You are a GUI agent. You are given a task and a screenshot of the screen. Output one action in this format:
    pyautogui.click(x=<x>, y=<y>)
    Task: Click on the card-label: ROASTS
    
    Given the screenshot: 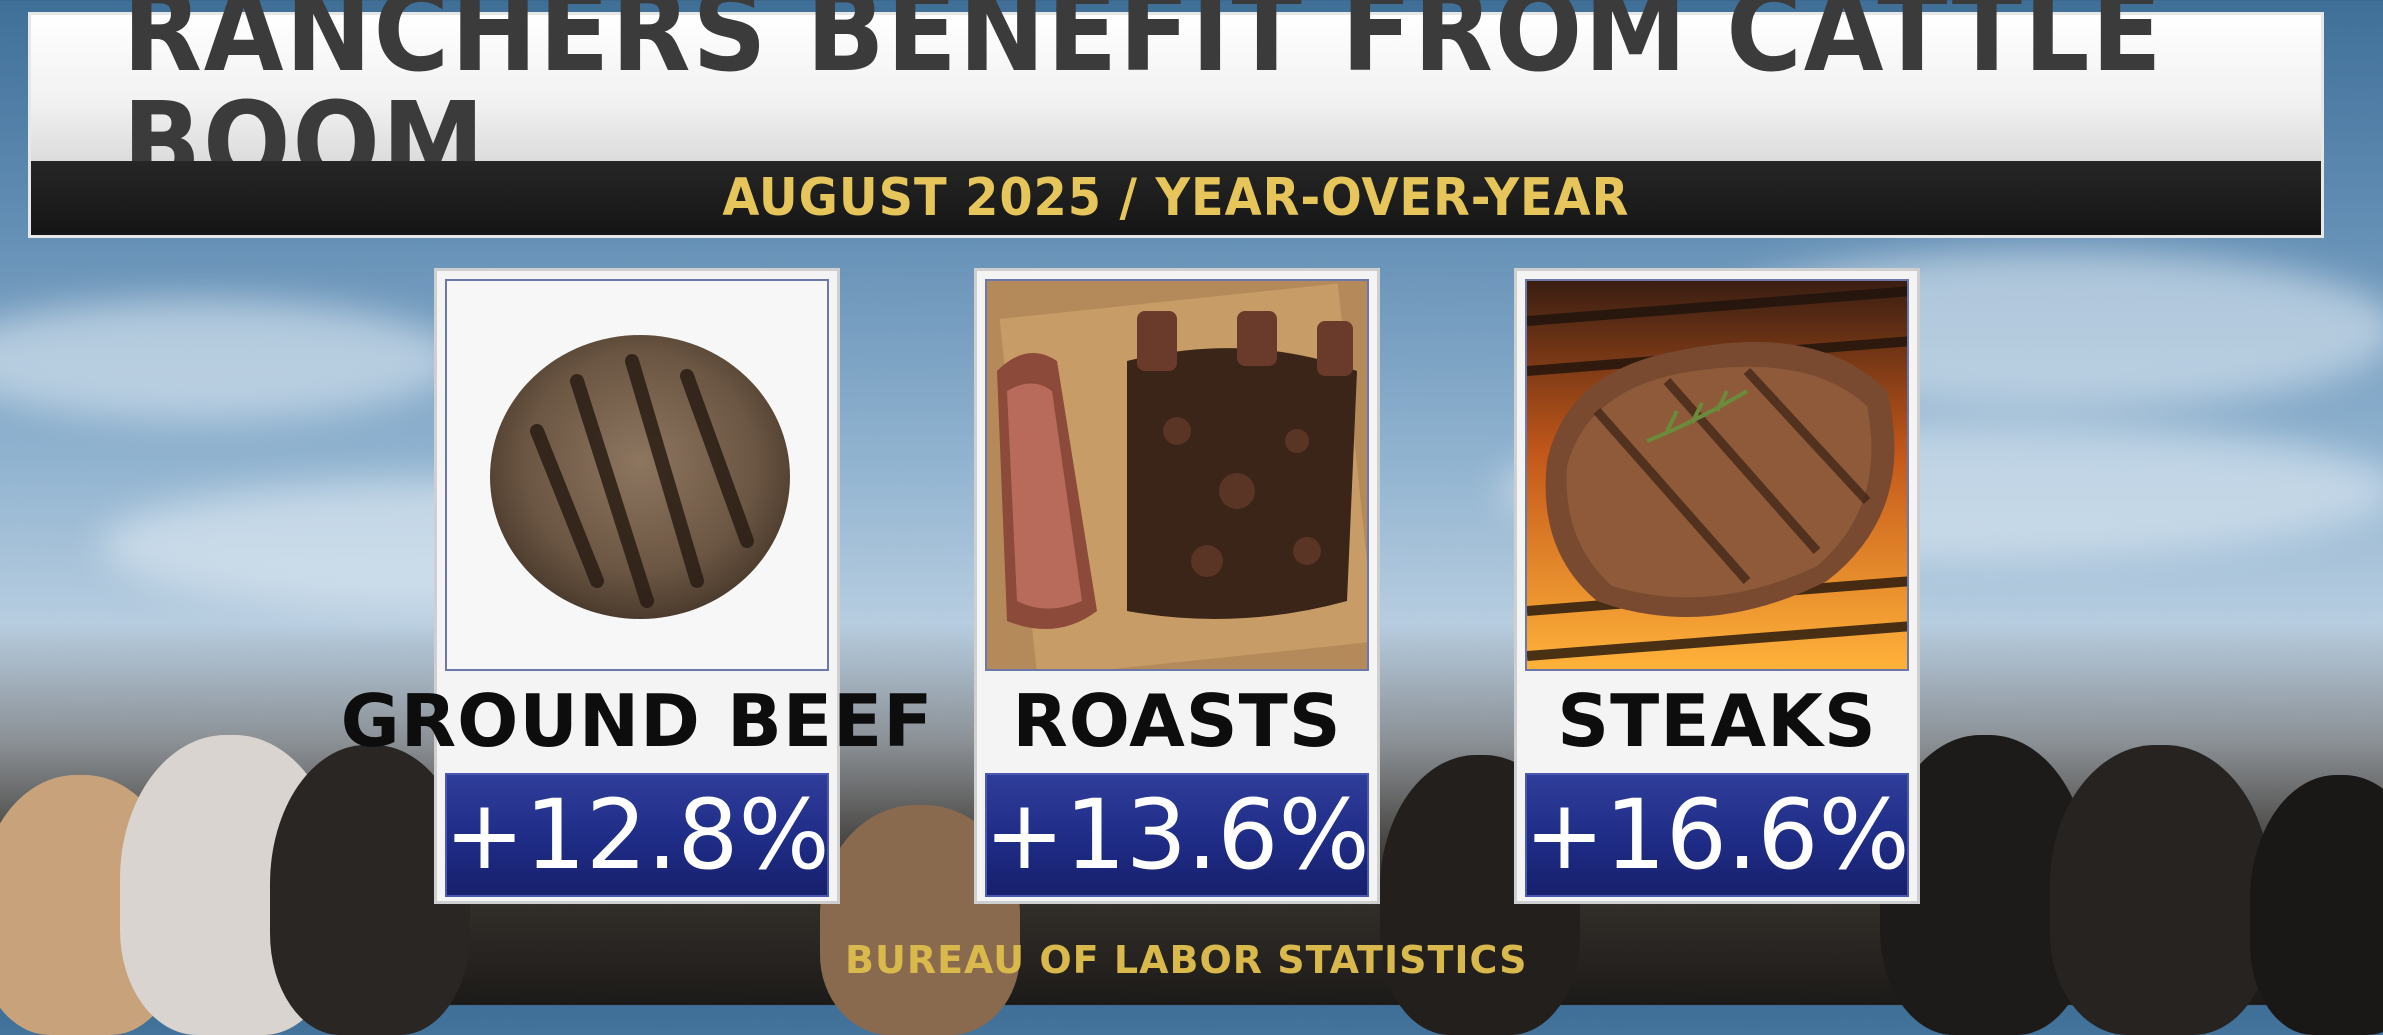 What is the action you would take?
    pyautogui.click(x=1177, y=721)
    